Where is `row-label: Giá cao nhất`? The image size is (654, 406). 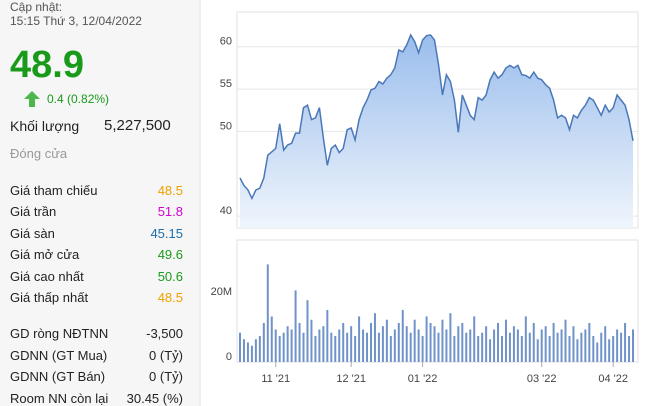
row-label: Giá cao nhất is located at coordinates (47, 276).